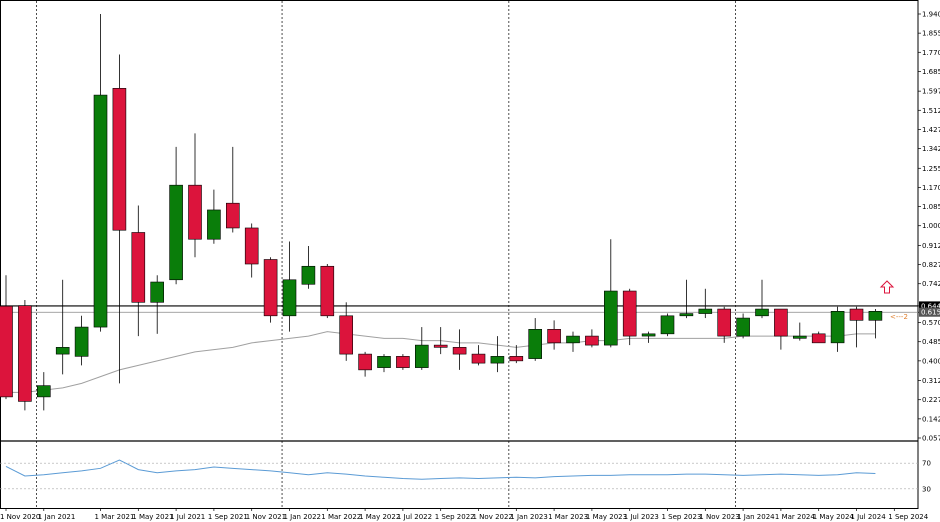 This screenshot has width=940, height=522. Describe the element at coordinates (341, 517) in the screenshot. I see `x-tick-label: 1 Mar 2022` at that location.